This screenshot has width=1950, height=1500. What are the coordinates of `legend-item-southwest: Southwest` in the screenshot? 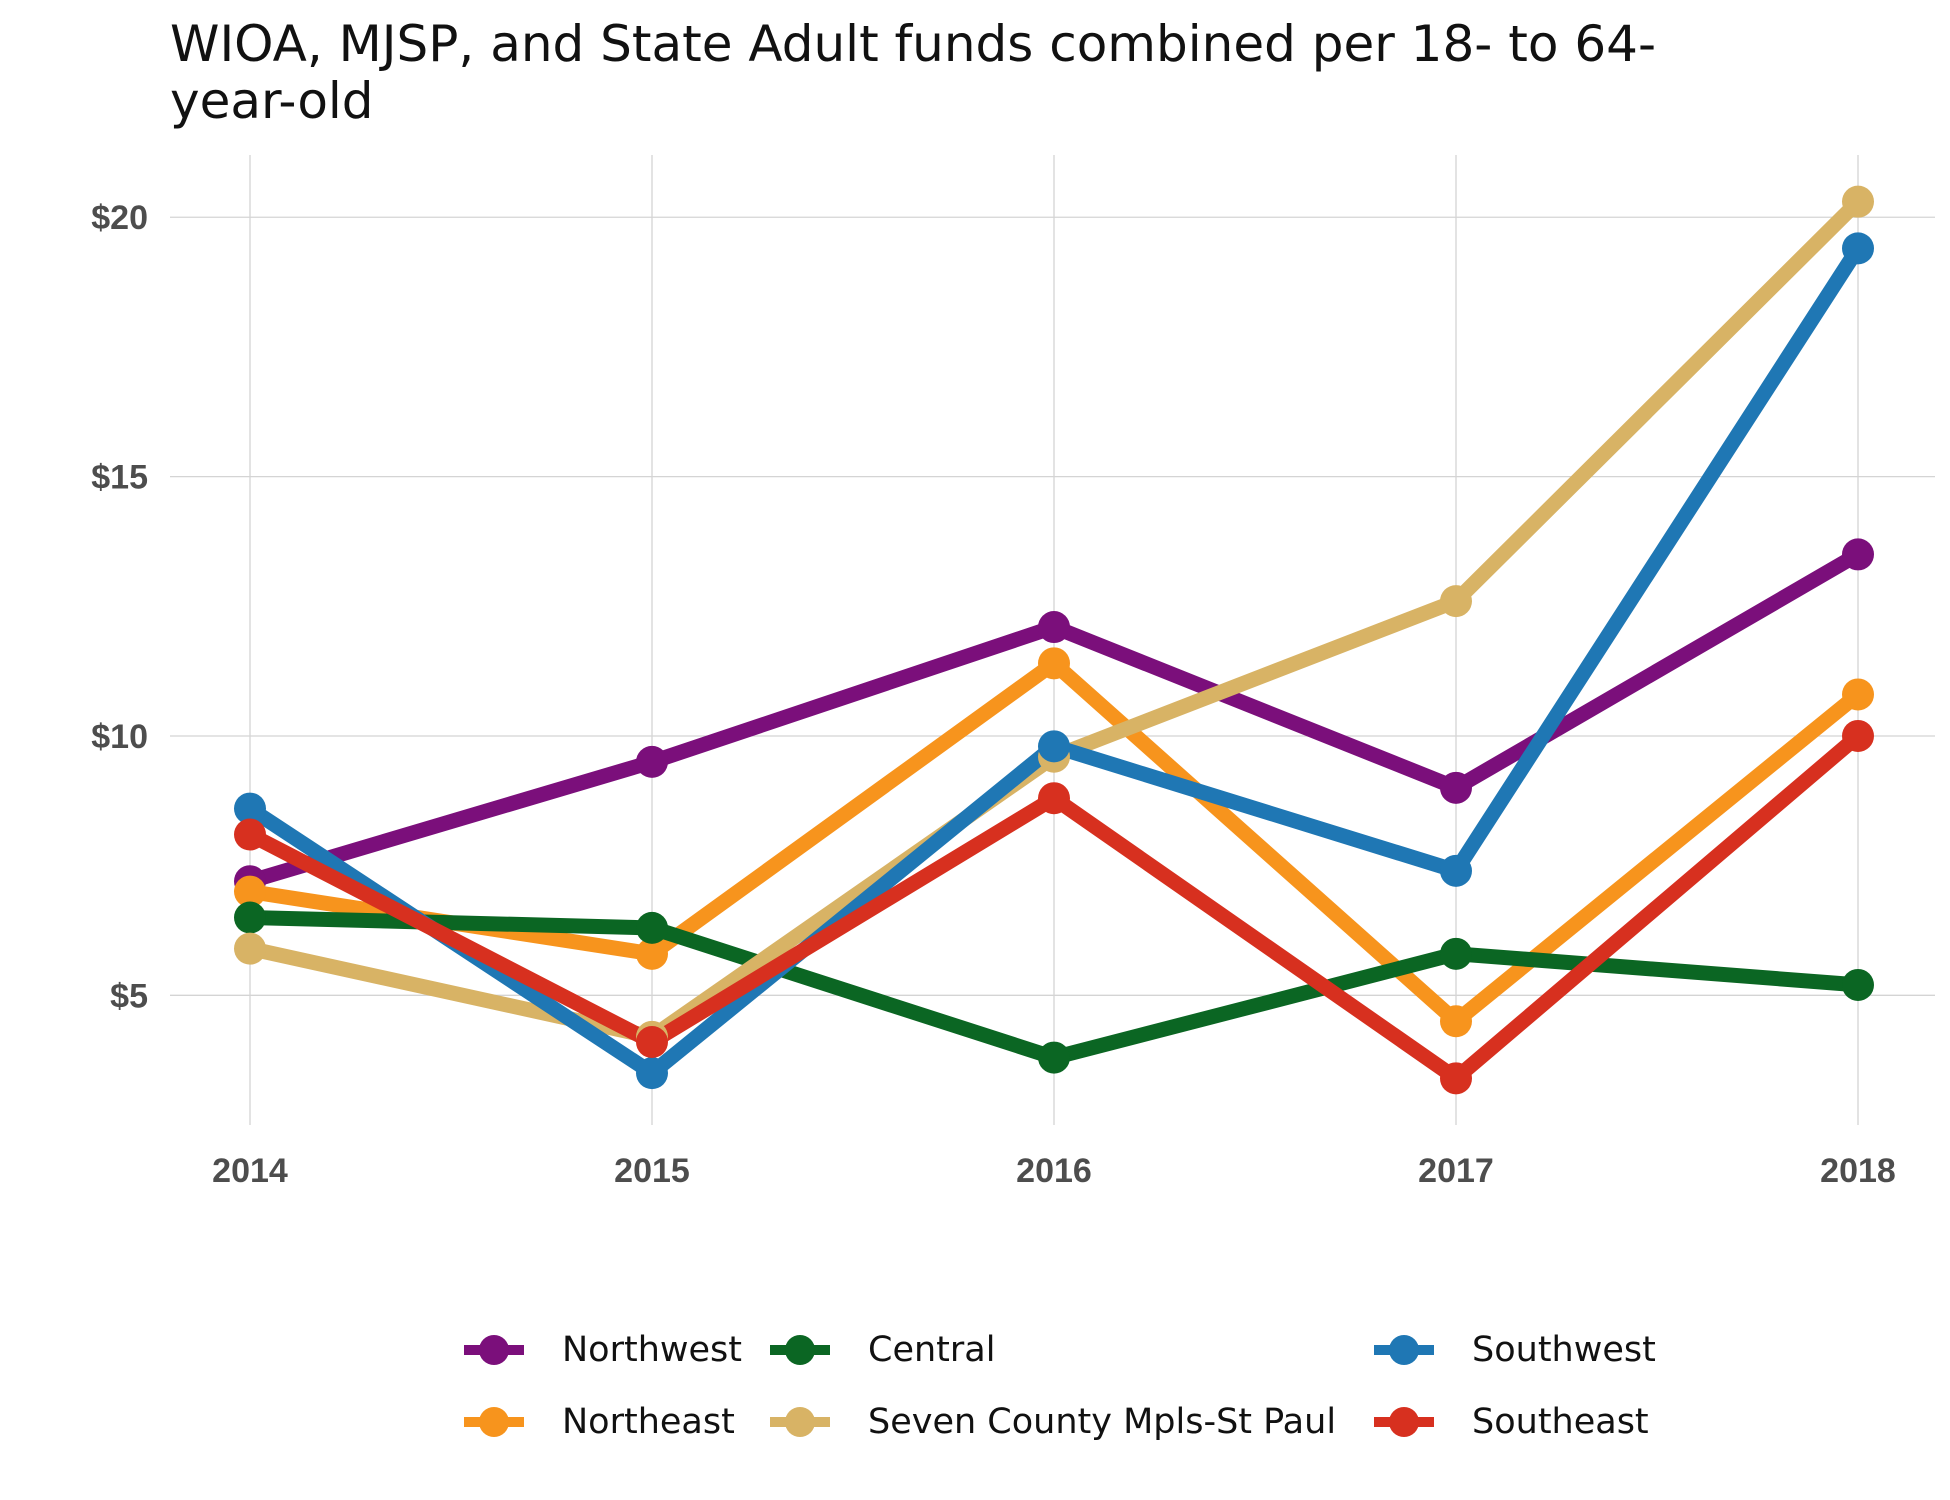 It's located at (1513, 1350).